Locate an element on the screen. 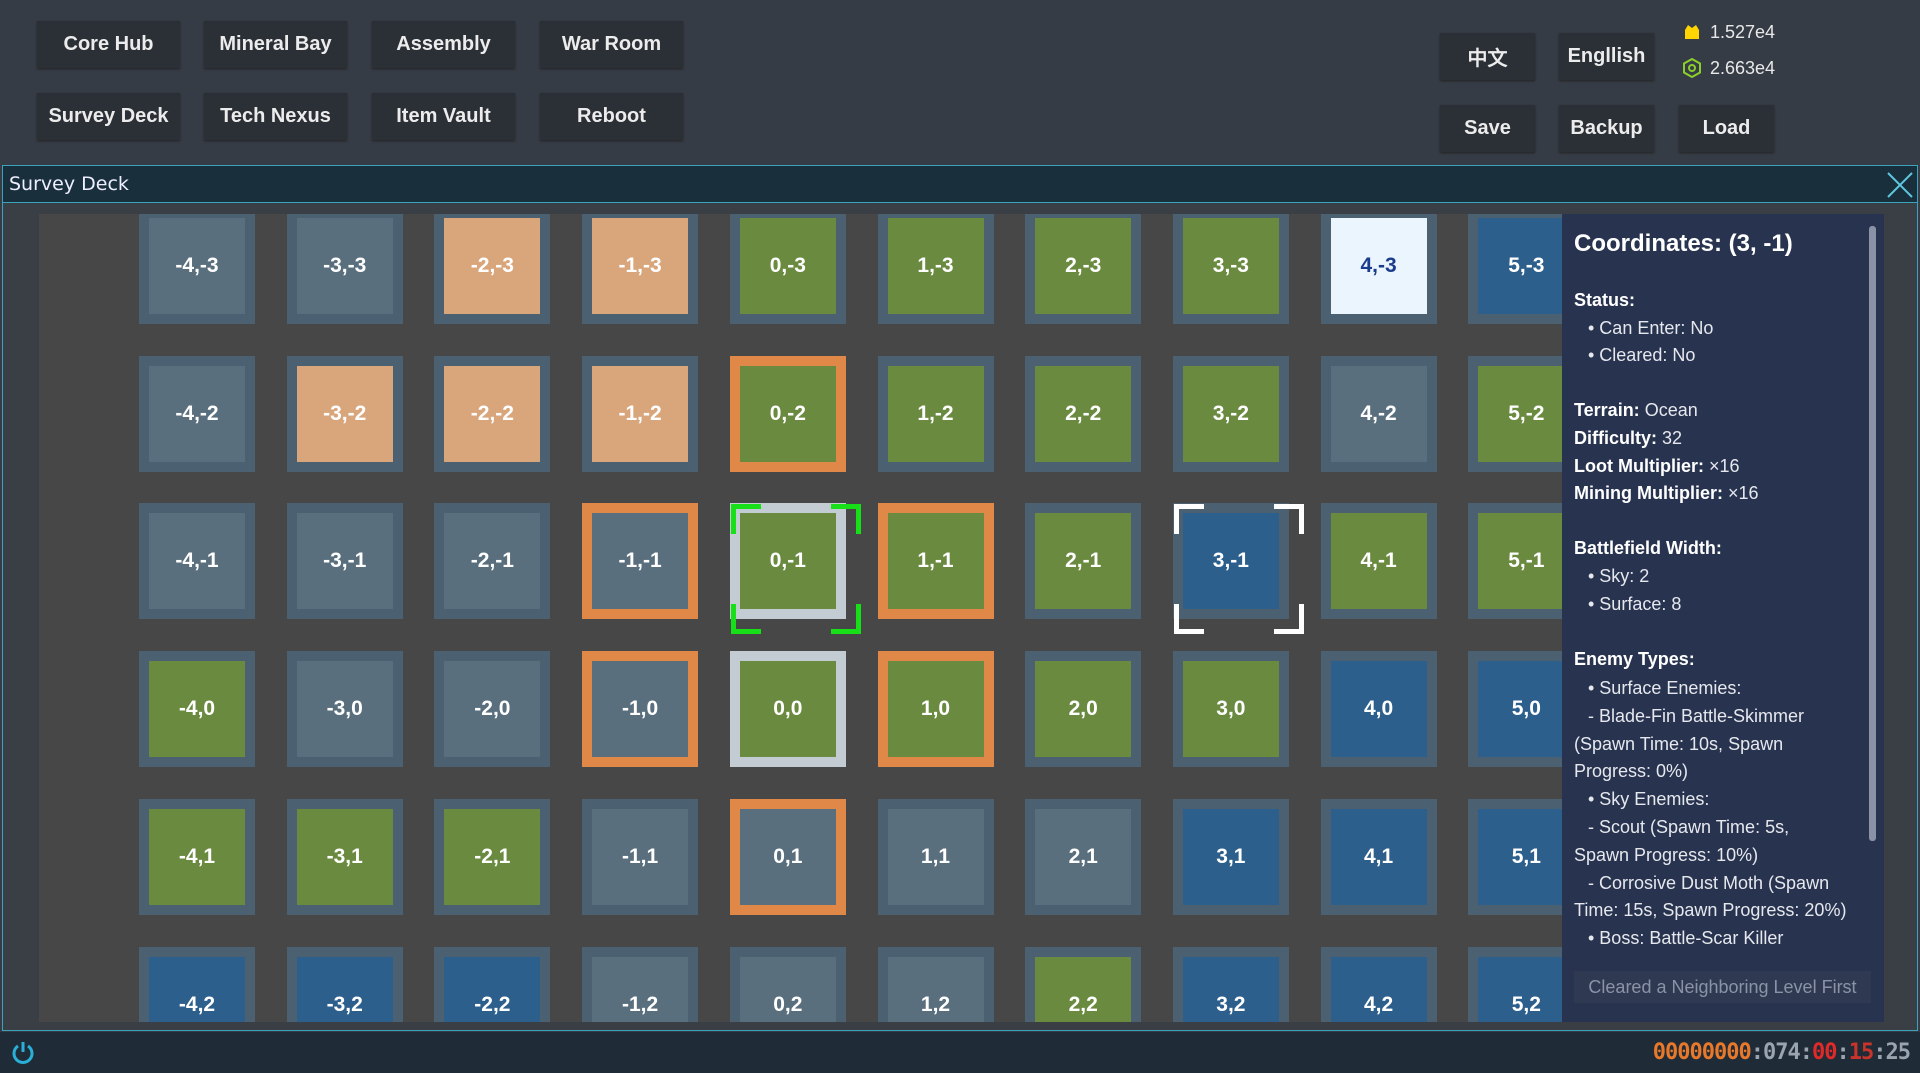 This screenshot has width=1920, height=1073. map-cell: 2,1 is located at coordinates (1083, 856).